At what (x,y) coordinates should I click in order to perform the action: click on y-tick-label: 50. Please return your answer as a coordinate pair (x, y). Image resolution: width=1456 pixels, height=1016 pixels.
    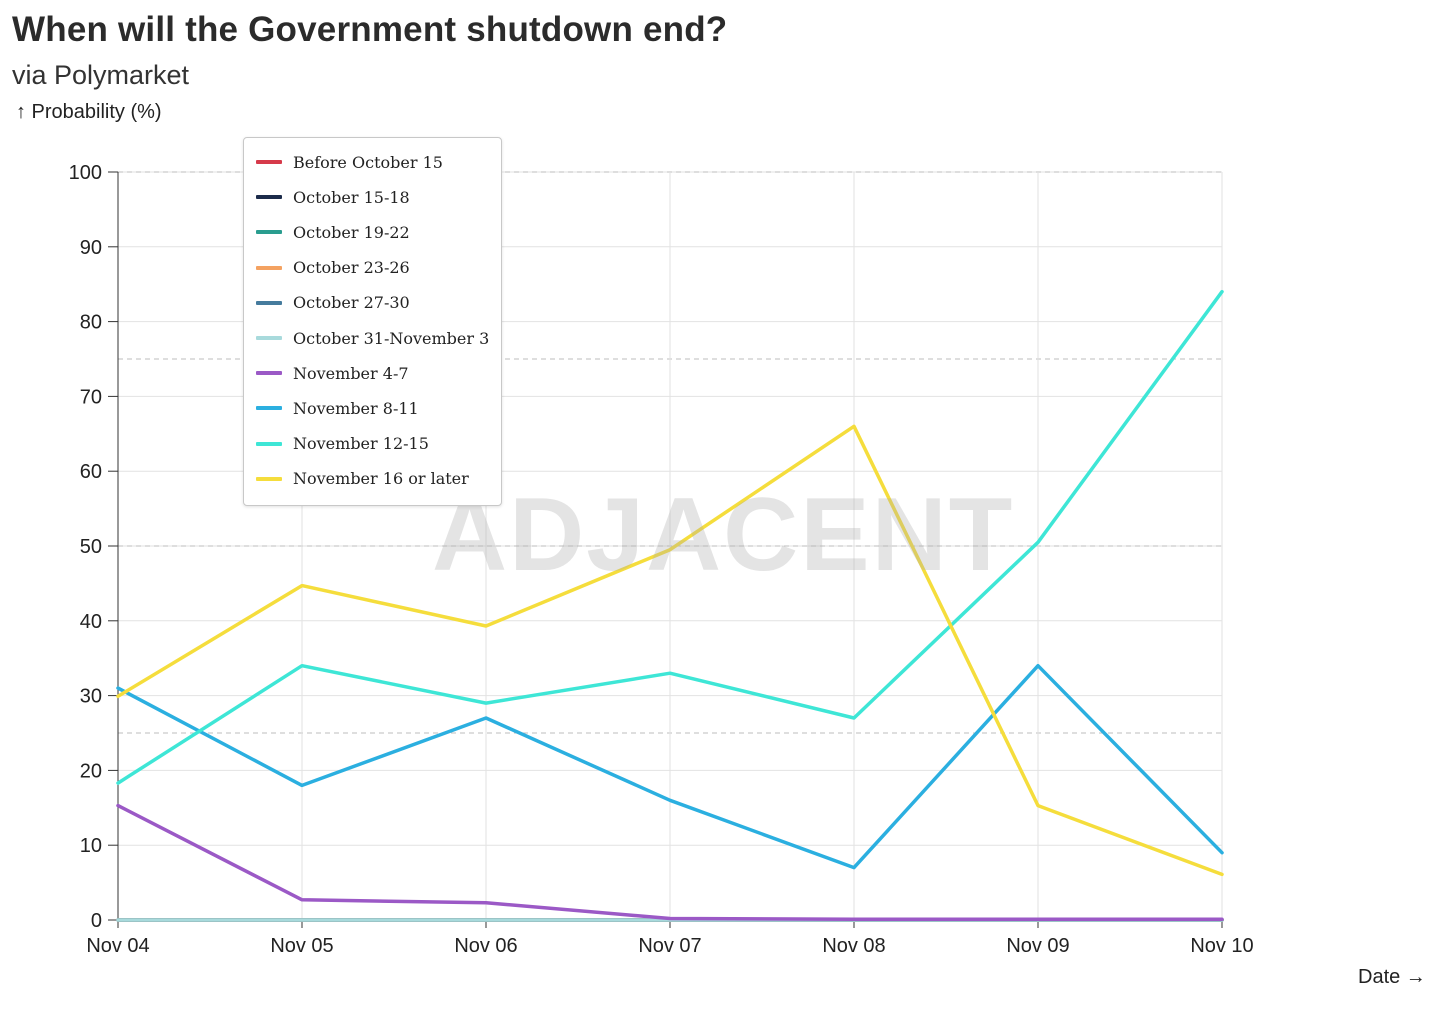
    Looking at the image, I should click on (91, 547).